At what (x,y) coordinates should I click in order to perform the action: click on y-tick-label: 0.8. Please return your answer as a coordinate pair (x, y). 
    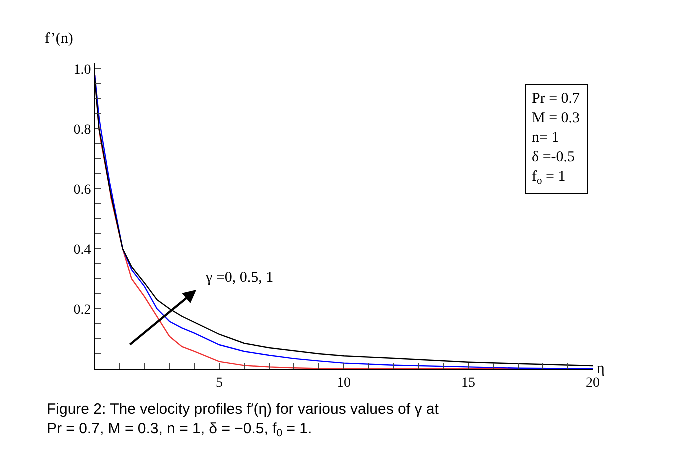
    Looking at the image, I should click on (83, 130).